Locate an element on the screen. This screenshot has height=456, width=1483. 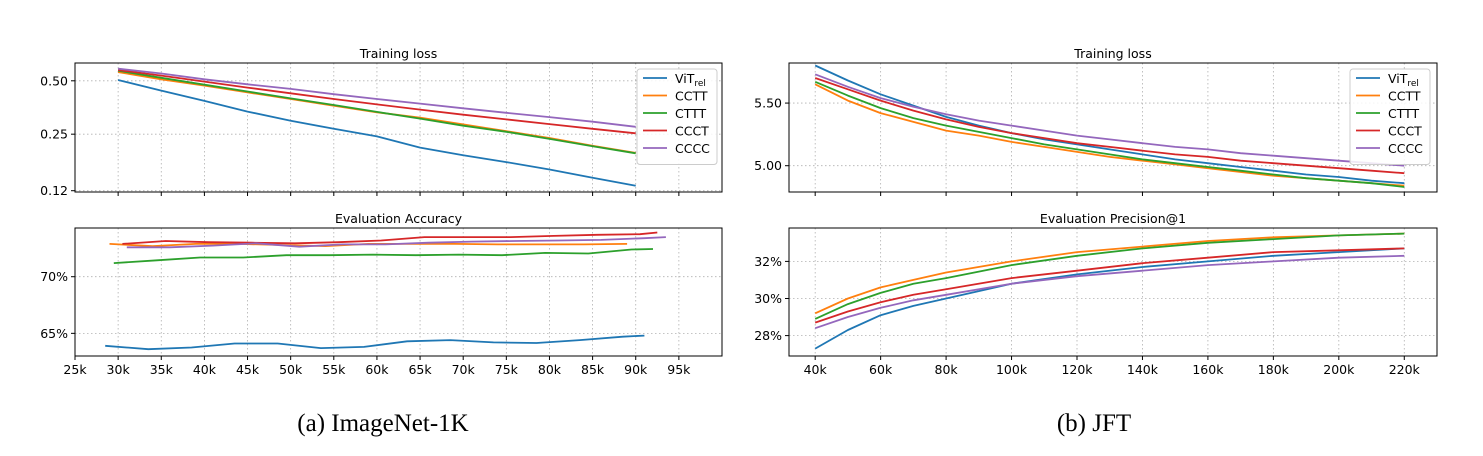
chart-title: Evaluation Precision@1 is located at coordinates (1113, 218).